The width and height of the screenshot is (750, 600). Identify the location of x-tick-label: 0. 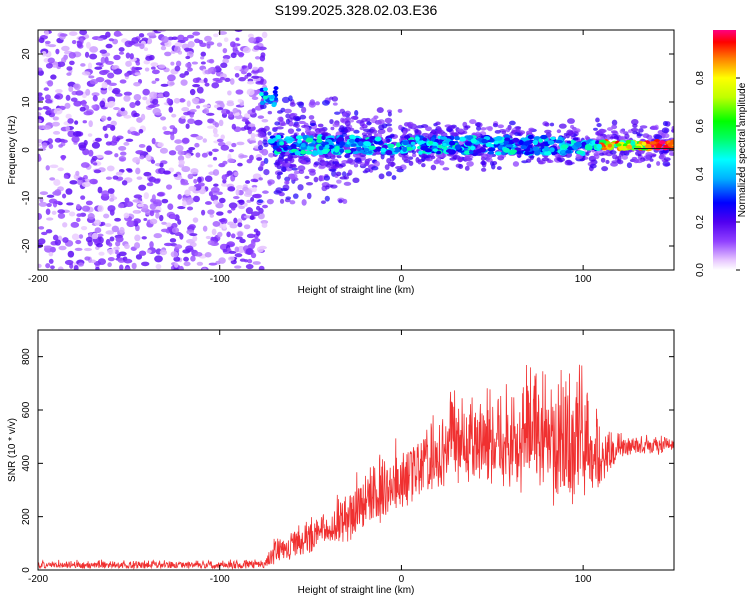
(402, 579).